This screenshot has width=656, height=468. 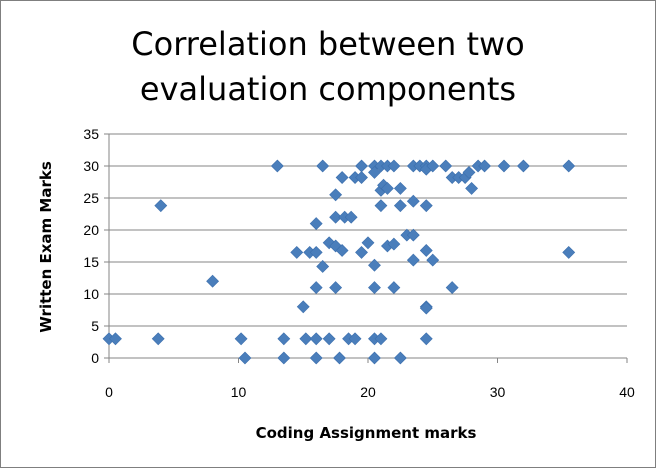 What do you see at coordinates (95, 326) in the screenshot?
I see `y-tick-label: 5` at bounding box center [95, 326].